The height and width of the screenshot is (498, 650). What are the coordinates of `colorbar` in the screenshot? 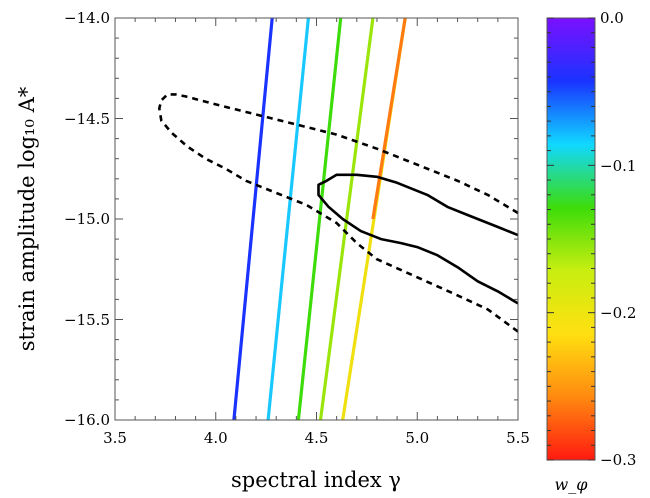 It's located at (571, 239).